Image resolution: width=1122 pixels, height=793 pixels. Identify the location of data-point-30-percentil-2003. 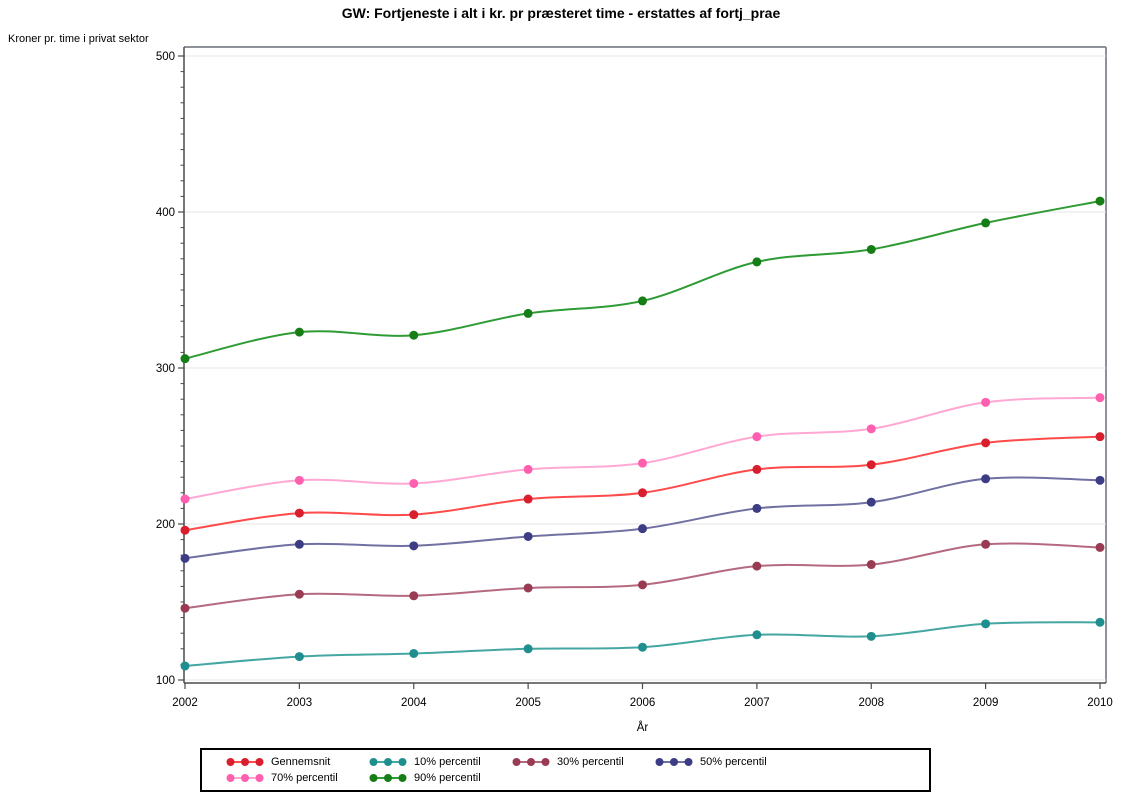
(299, 594).